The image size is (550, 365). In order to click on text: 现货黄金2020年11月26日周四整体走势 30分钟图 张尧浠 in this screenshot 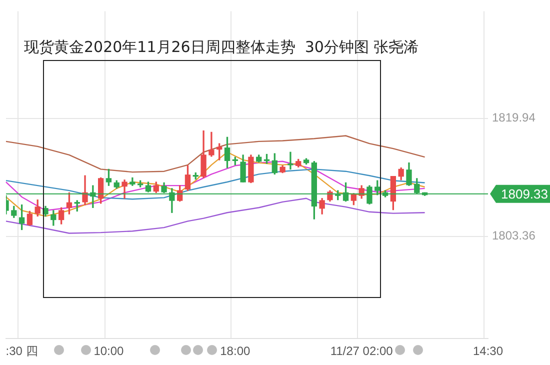, I will do `click(221, 47)`.